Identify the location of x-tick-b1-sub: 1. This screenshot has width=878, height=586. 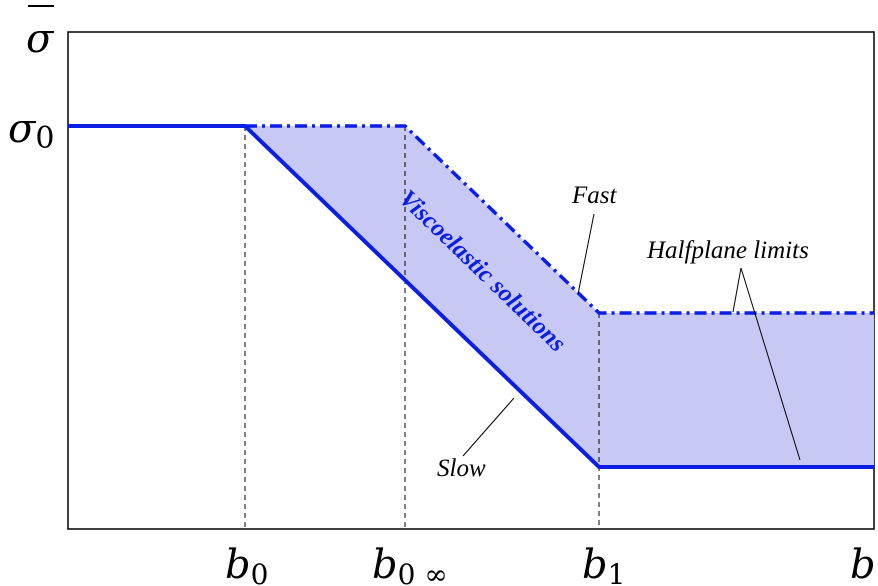
(617, 572).